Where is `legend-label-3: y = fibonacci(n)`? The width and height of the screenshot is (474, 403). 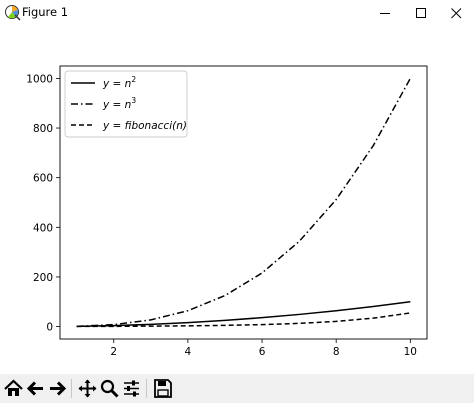
legend-label-3: y = fibonacci(n) is located at coordinates (144, 126).